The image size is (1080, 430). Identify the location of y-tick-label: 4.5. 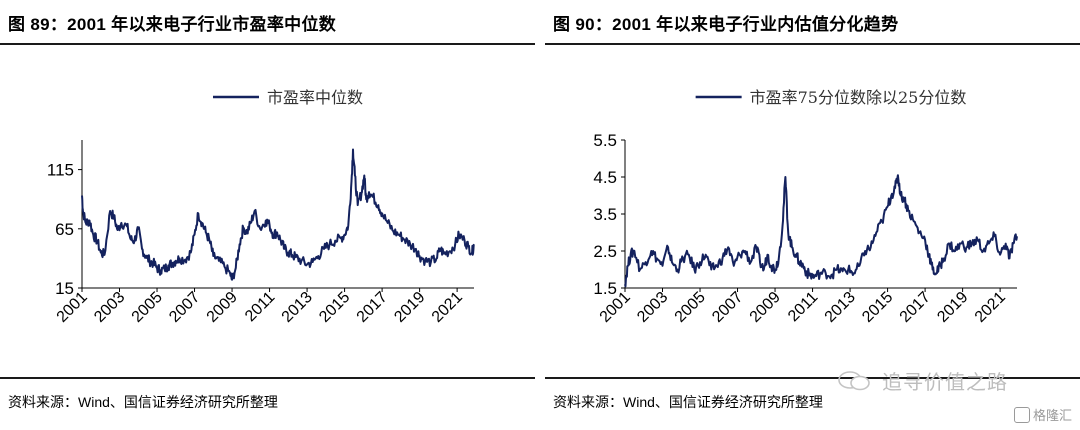
(605, 177).